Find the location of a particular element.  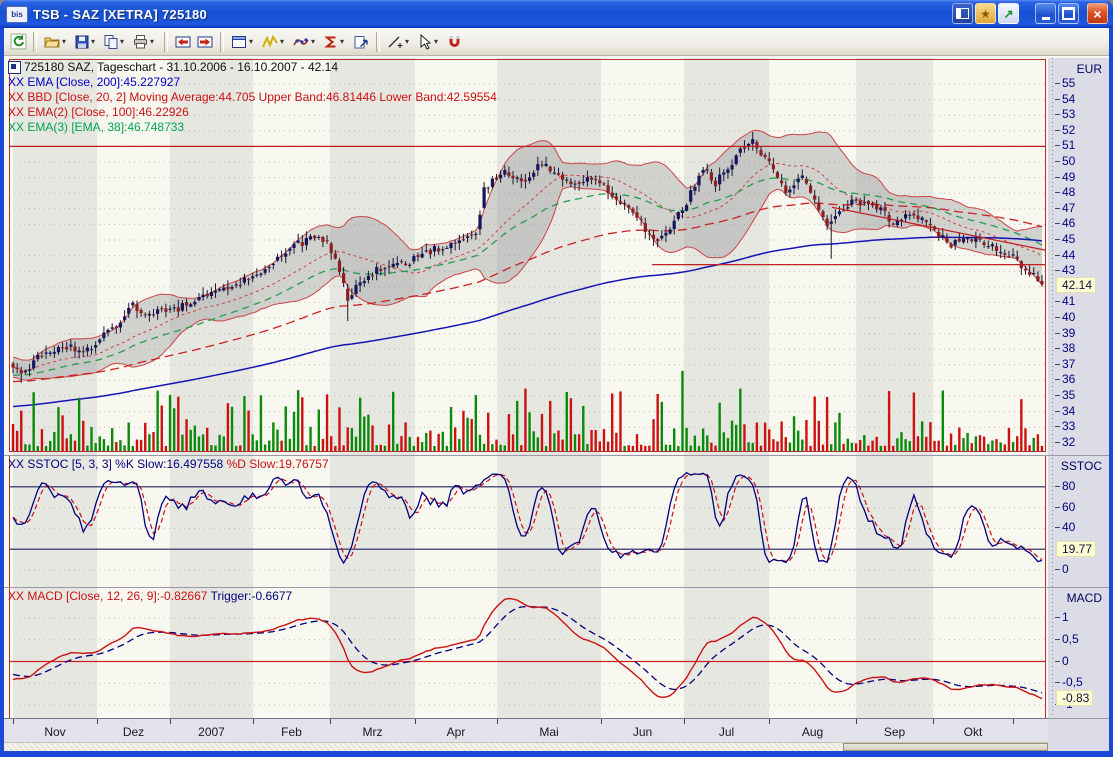

month-label: Jul is located at coordinates (726, 732).